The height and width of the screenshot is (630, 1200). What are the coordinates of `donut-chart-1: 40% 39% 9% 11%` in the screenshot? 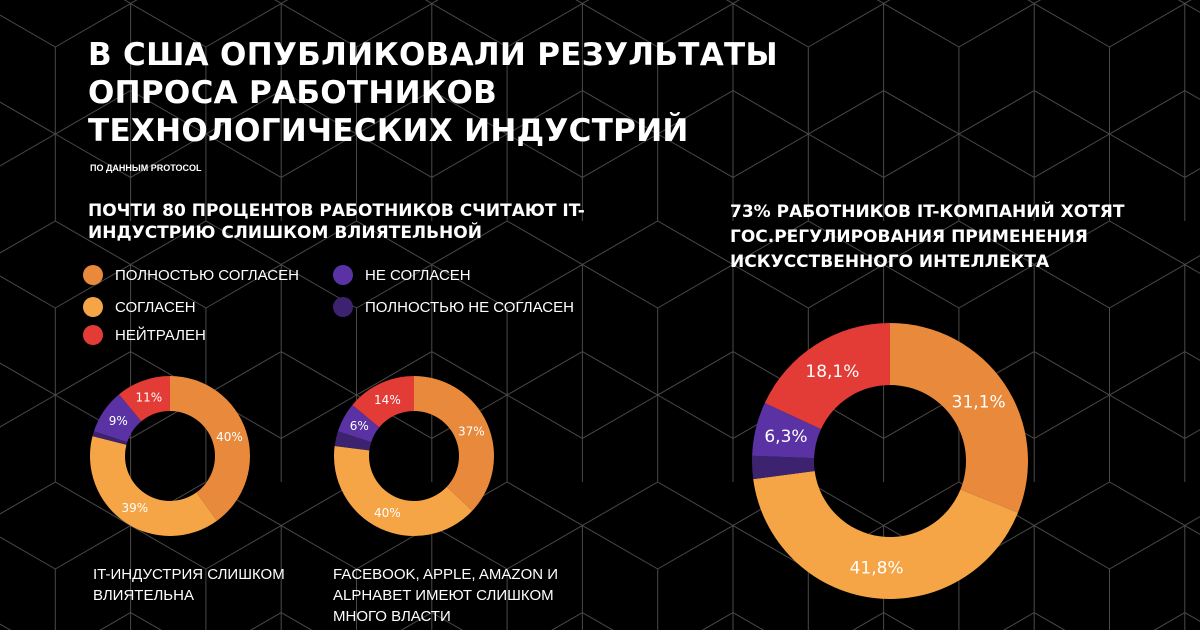 It's located at (170, 456).